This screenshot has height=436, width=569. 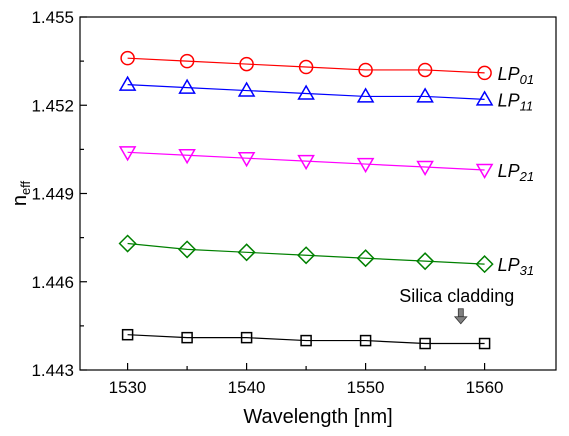 I want to click on down-arrow-icon, so click(x=460, y=316).